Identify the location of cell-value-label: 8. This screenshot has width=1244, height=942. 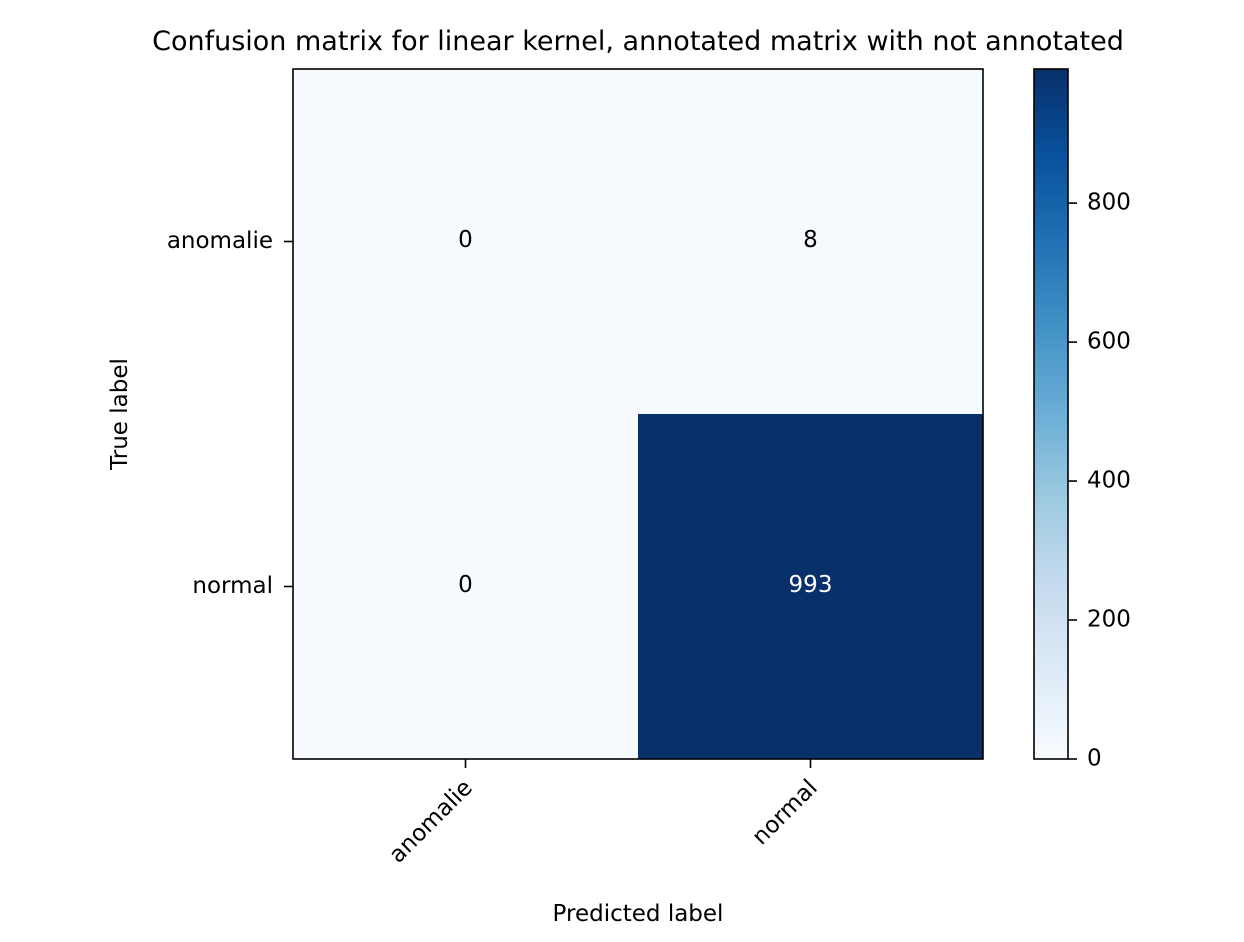
(810, 240).